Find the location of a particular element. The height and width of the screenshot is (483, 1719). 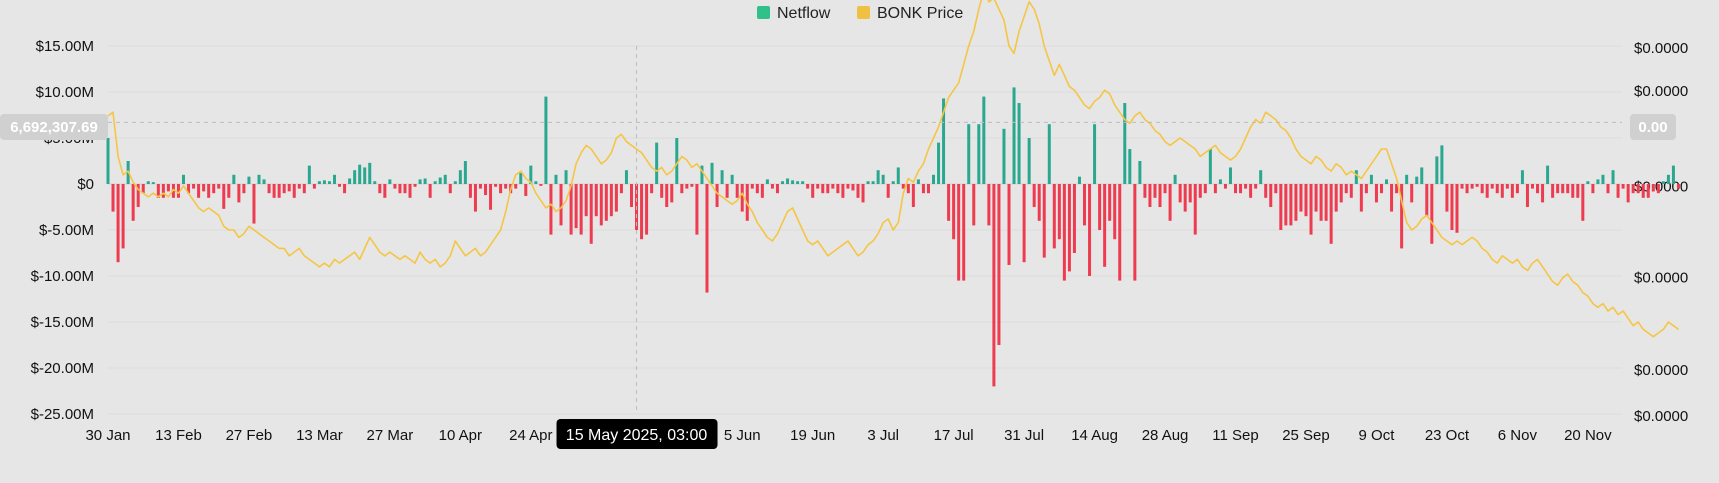

crosshair-date-badge is located at coordinates (637, 434).